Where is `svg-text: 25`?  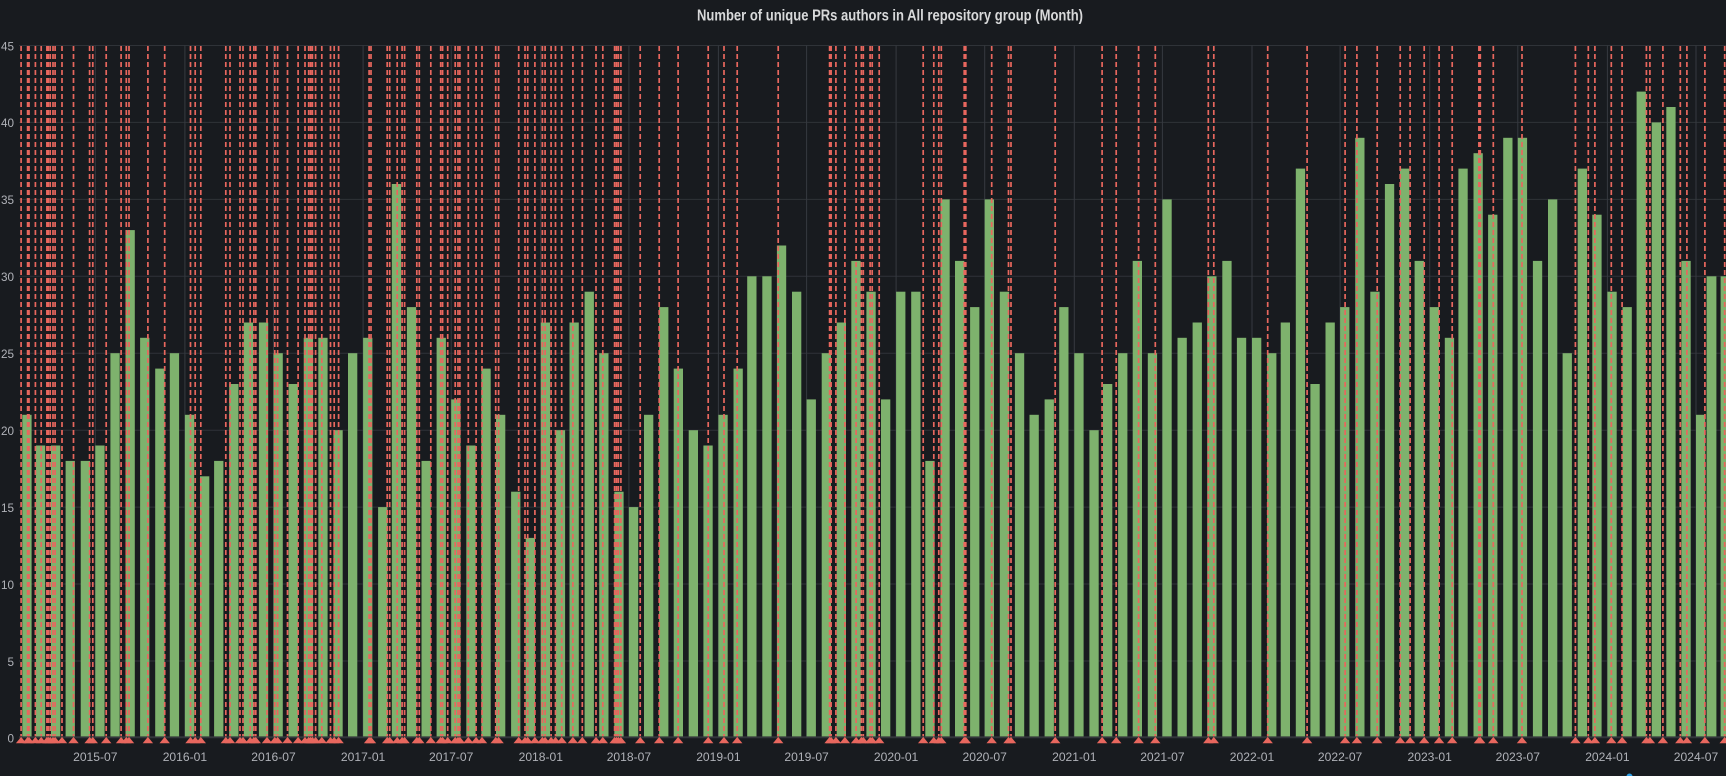 svg-text: 25 is located at coordinates (8, 354).